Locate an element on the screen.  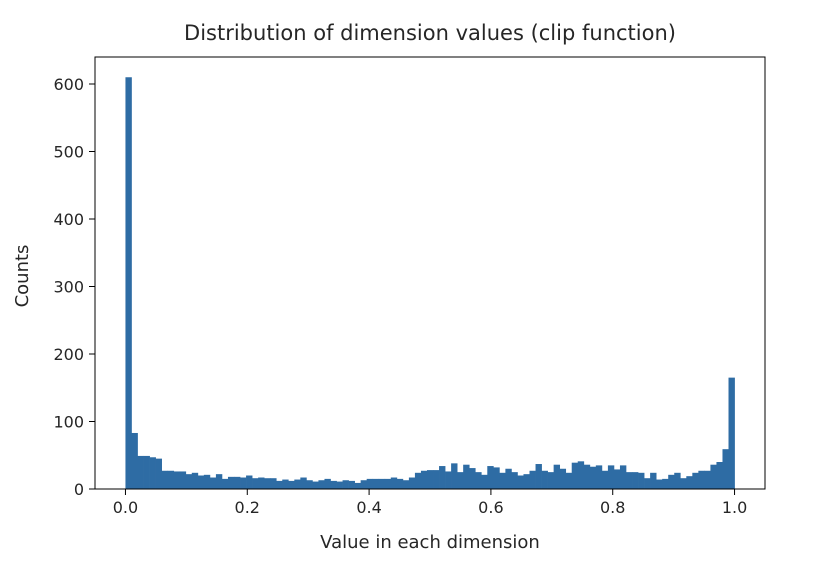
x-tick-label: 0.0 is located at coordinates (125, 507).